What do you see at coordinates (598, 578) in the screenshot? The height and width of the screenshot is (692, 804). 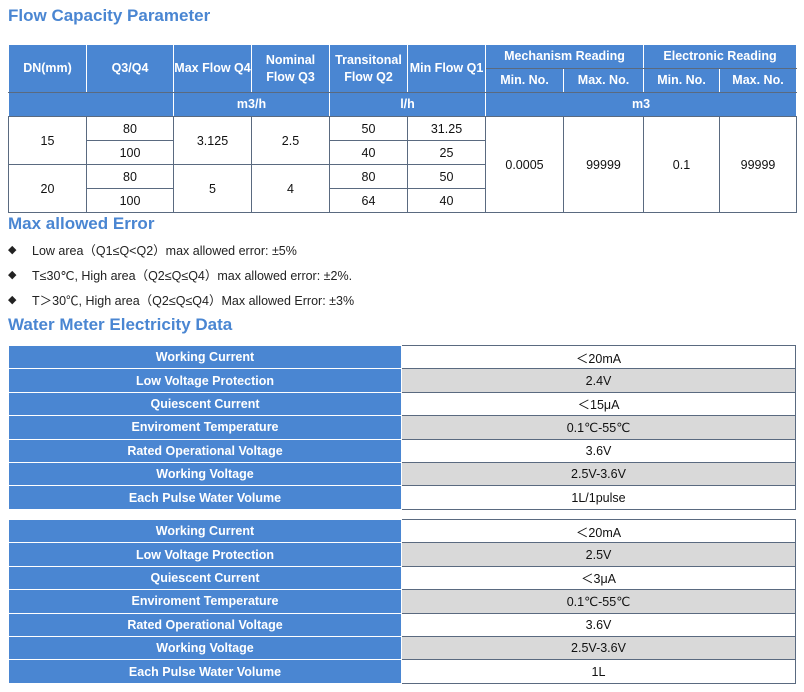 I see `param-value: ＜3μA` at bounding box center [598, 578].